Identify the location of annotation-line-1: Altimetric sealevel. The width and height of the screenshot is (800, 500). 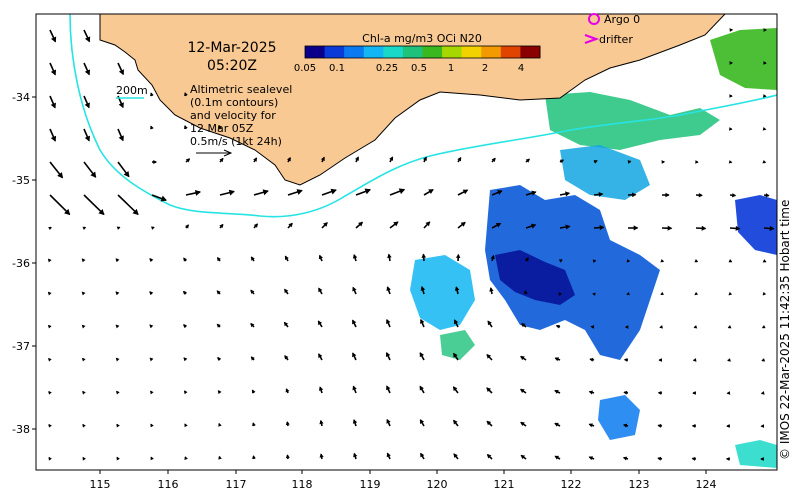
(241, 89).